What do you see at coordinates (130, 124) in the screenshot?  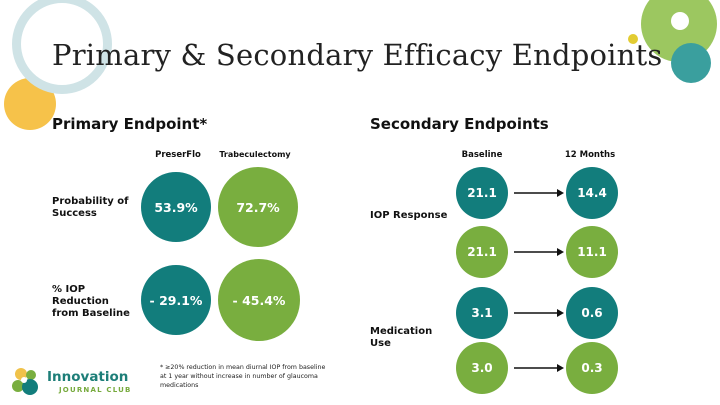 I see `primary-heading: Primary Endpoint*` at bounding box center [130, 124].